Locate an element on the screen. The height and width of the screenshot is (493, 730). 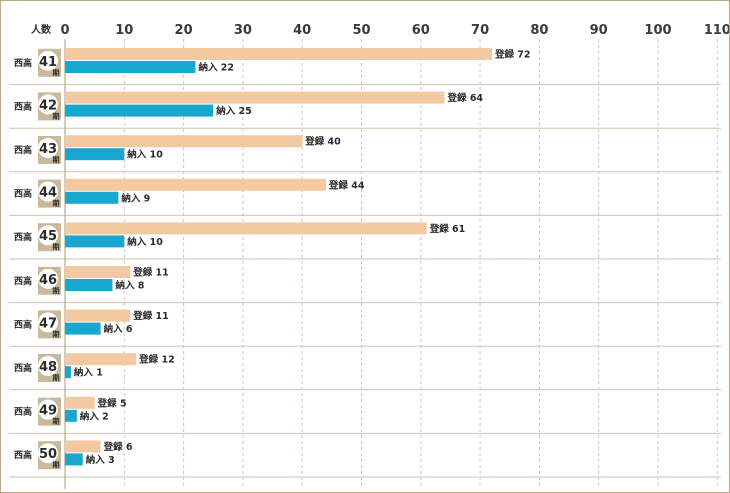
row-category-label: 49 is located at coordinates (48, 411).